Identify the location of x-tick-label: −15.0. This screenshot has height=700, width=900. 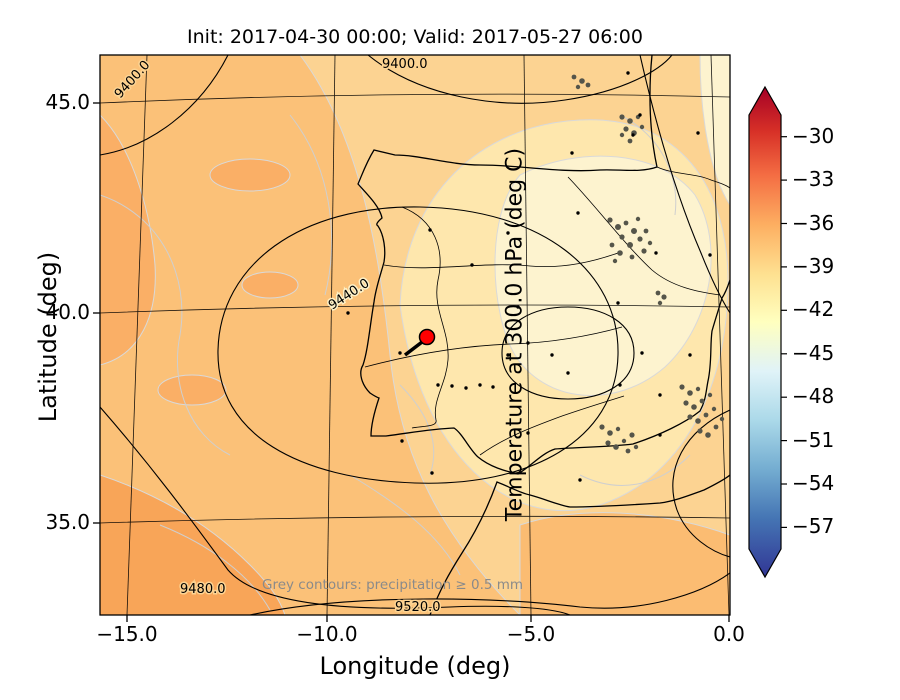
(127, 634).